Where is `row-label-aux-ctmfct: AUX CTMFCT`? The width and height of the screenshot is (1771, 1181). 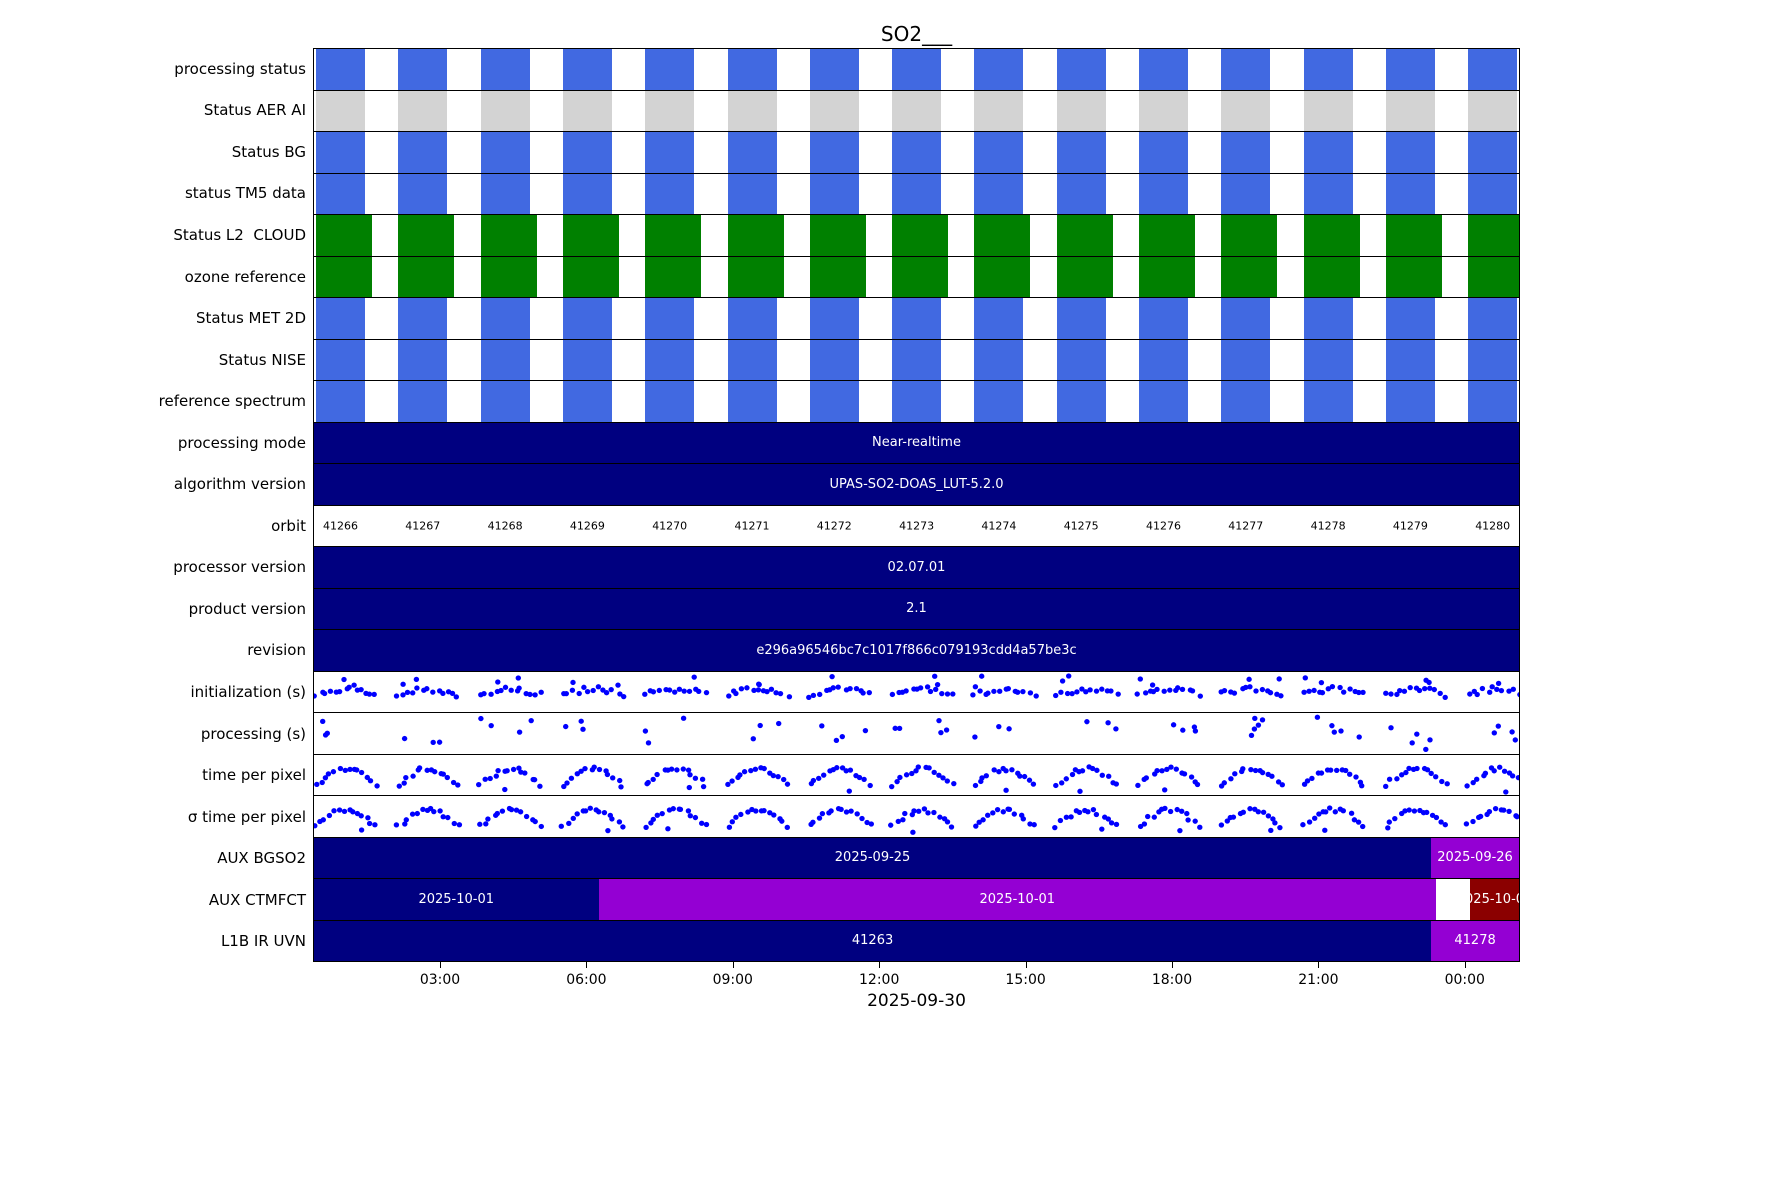 row-label-aux-ctmfct: AUX CTMFCT is located at coordinates (257, 899).